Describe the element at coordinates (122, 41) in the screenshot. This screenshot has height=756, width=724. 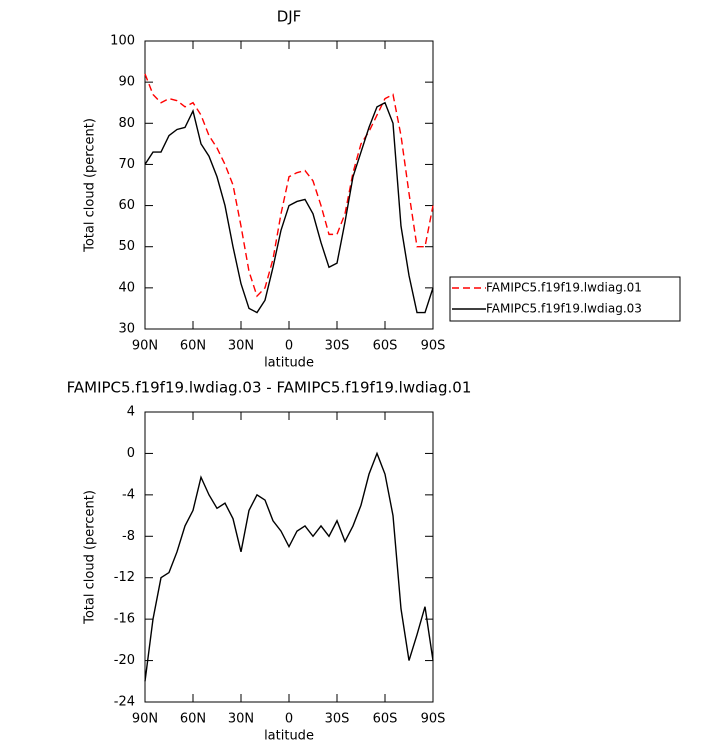
I see `y-tick-label: 100` at that location.